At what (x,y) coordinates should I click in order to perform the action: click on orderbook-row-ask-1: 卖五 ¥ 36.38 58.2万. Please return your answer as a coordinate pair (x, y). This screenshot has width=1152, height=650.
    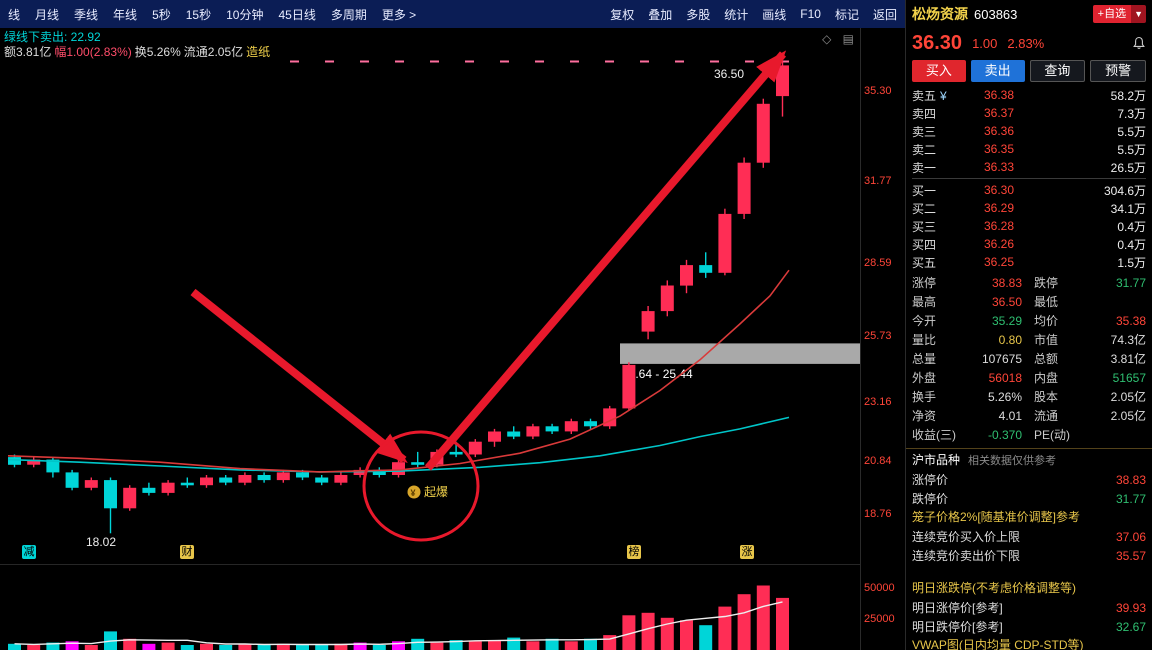
    Looking at the image, I should click on (1029, 95).